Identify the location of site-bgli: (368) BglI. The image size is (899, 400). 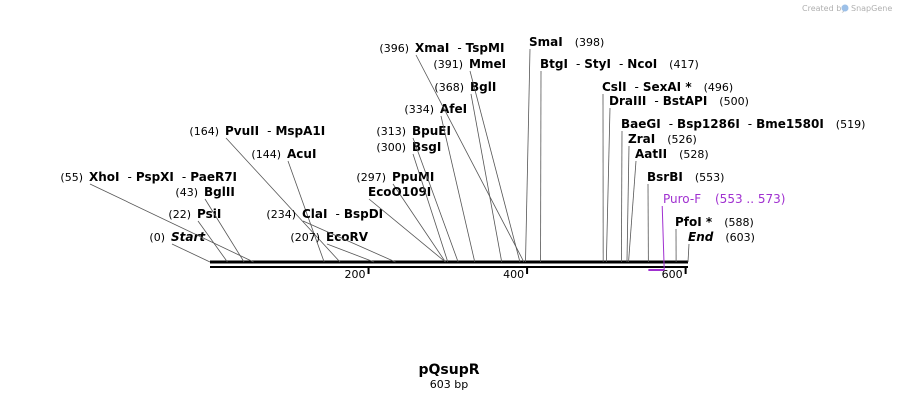
(468, 171).